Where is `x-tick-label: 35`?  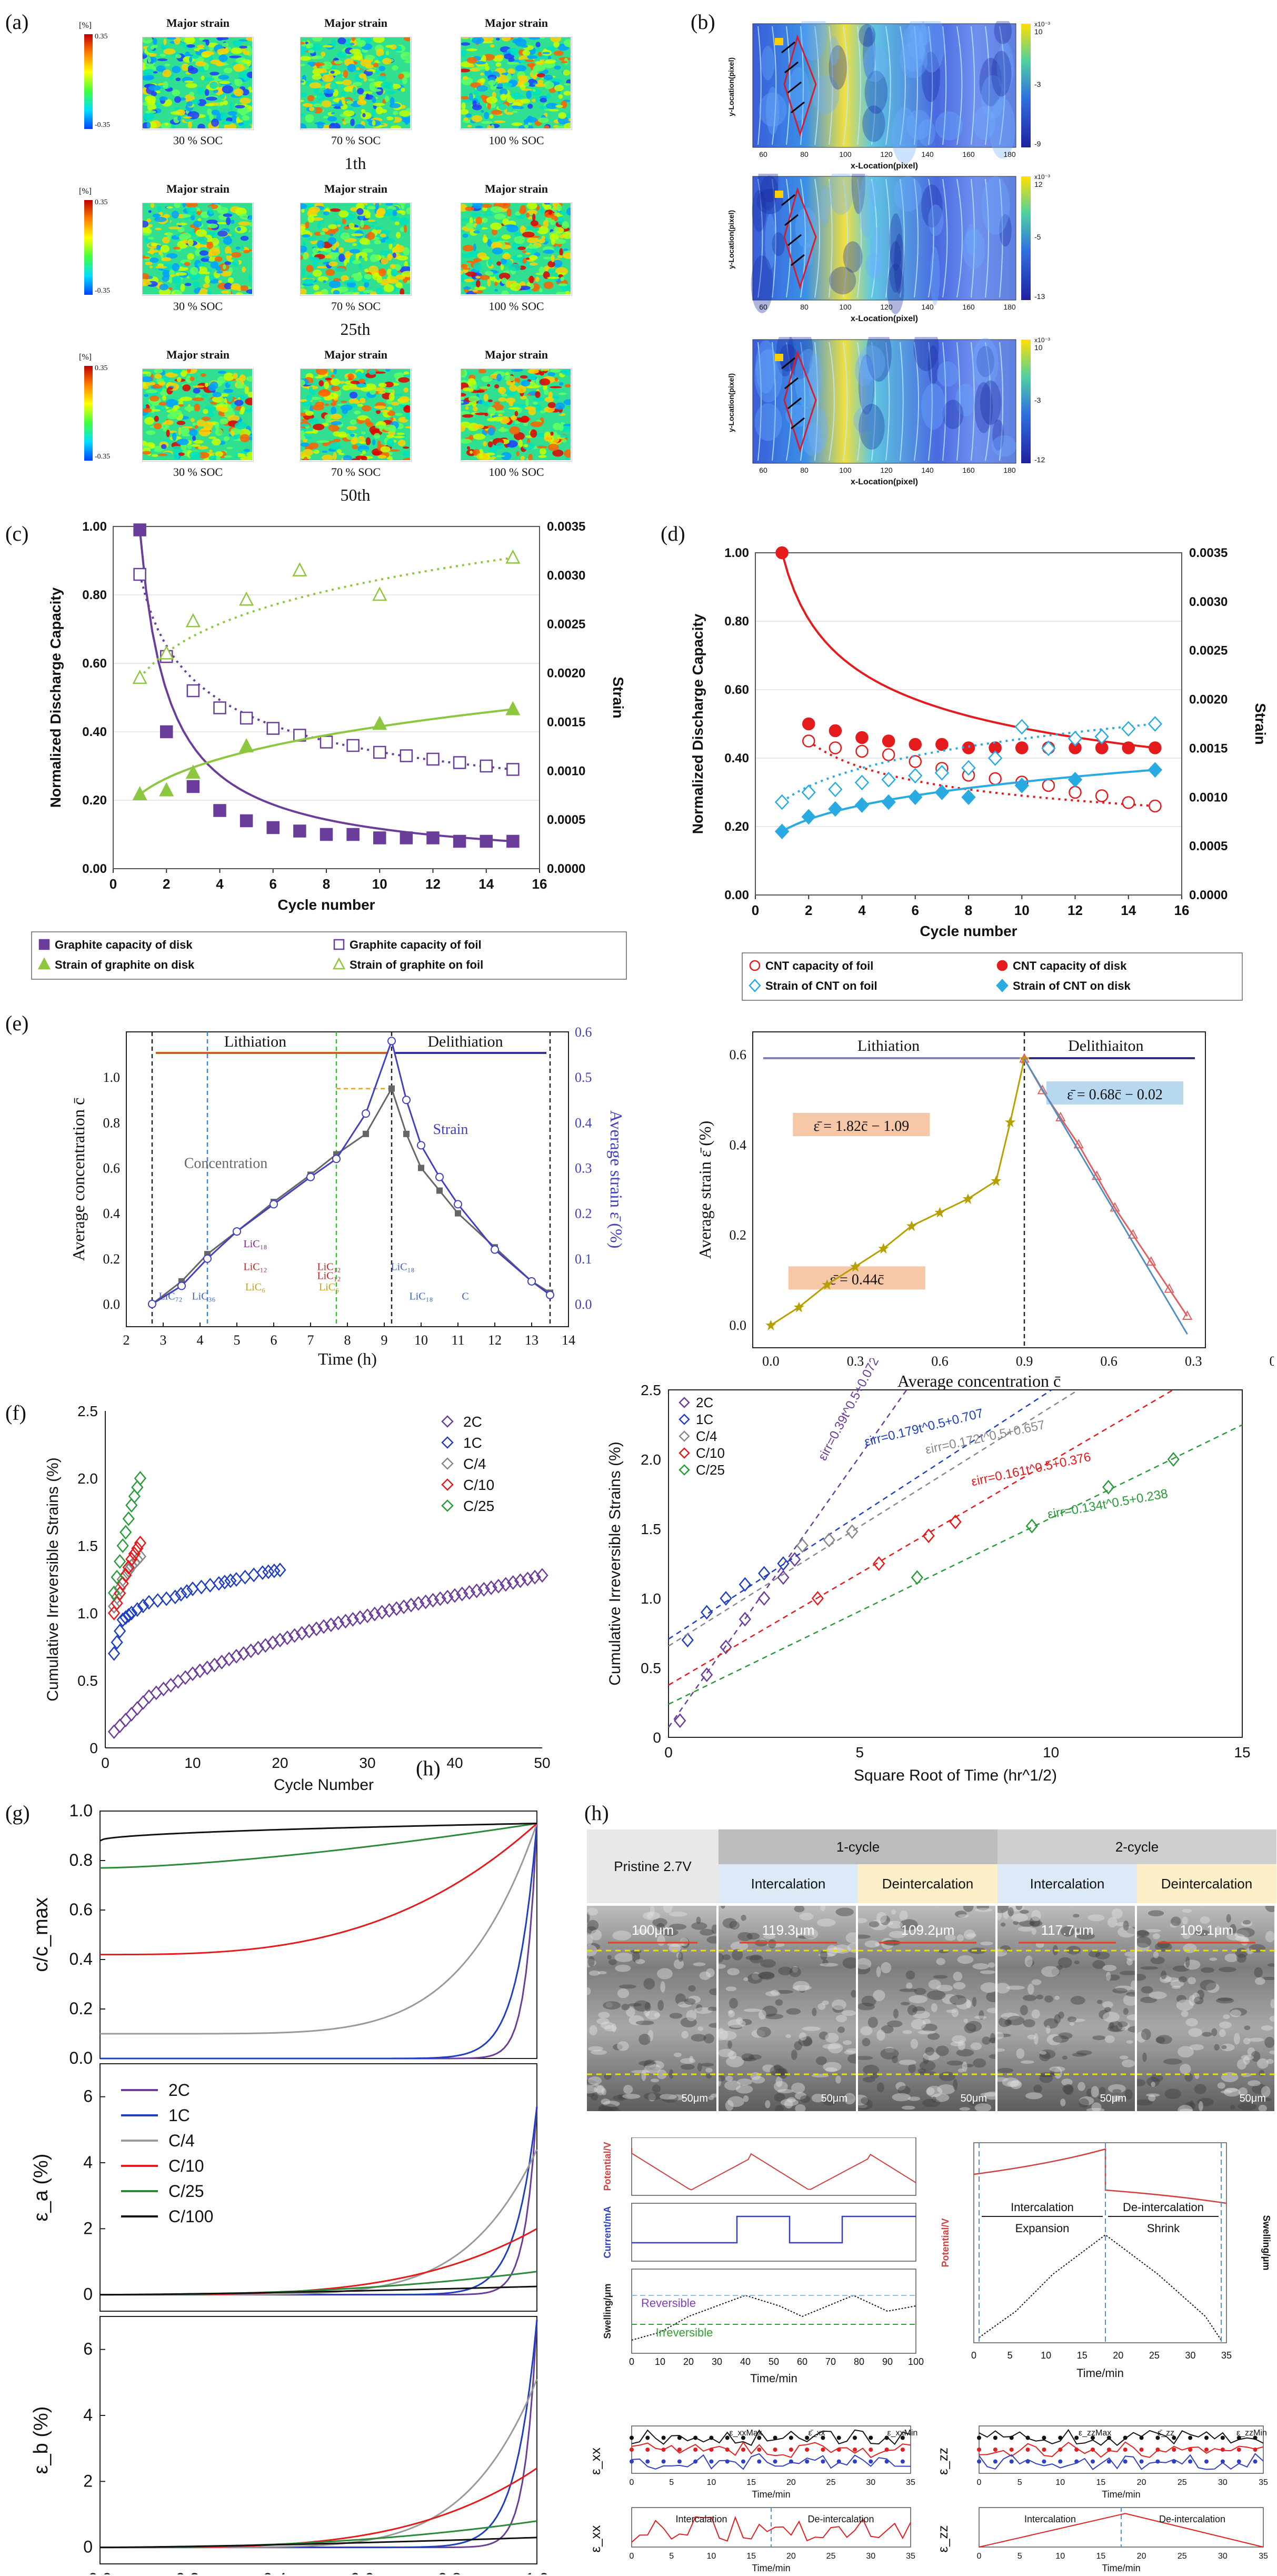
x-tick-label: 35 is located at coordinates (911, 2557).